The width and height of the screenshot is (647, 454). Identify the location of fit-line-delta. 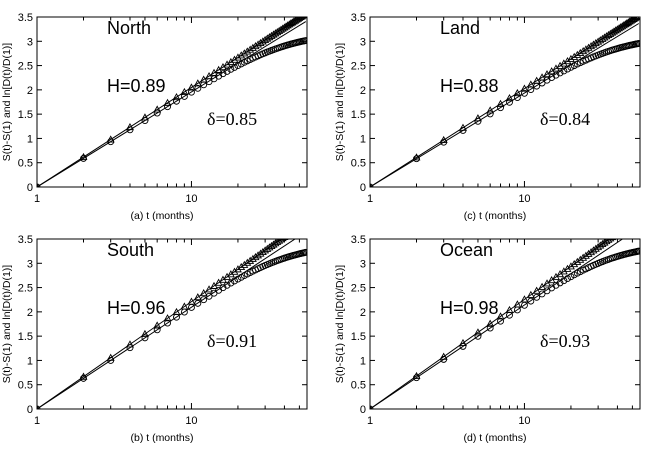
(166, 324).